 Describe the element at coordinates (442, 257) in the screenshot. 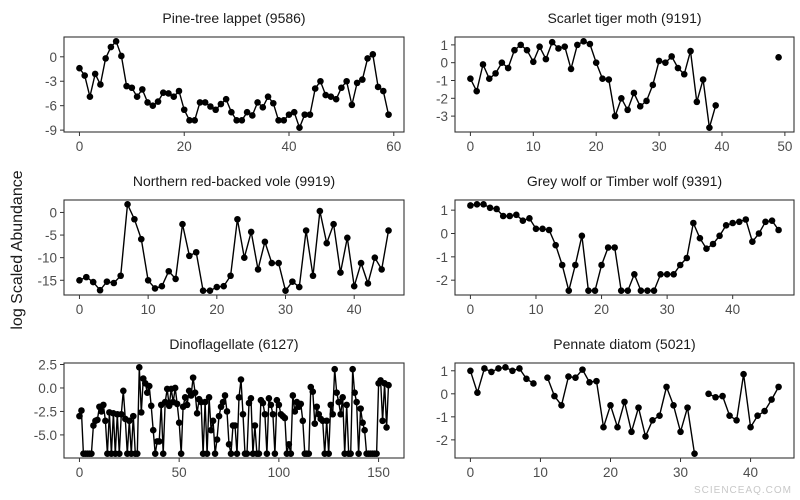

I see `y-tick-label: -1` at that location.